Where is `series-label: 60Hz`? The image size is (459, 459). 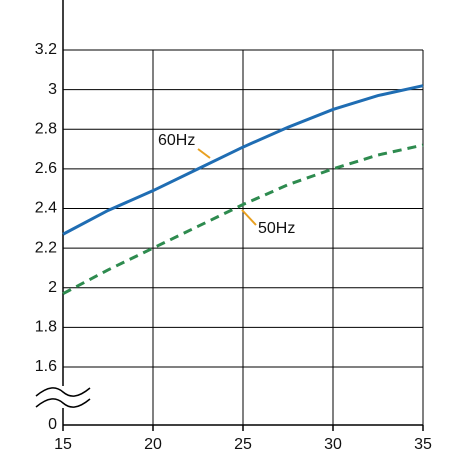
series-label: 60Hz is located at coordinates (176, 140).